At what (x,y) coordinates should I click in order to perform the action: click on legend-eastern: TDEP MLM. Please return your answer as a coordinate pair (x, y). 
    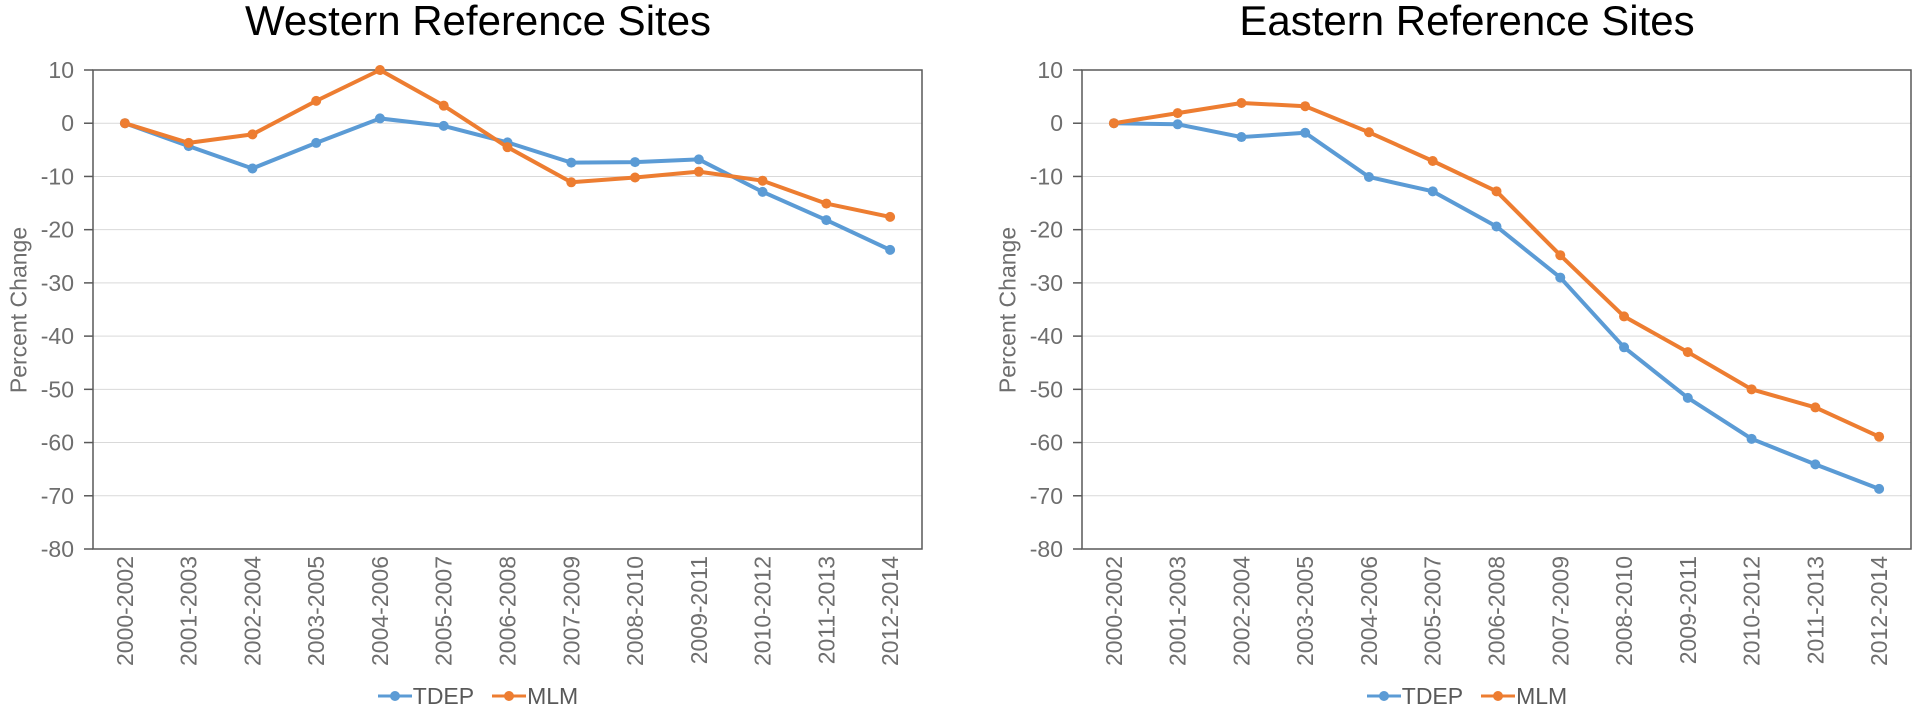
    Looking at the image, I should click on (1450, 696).